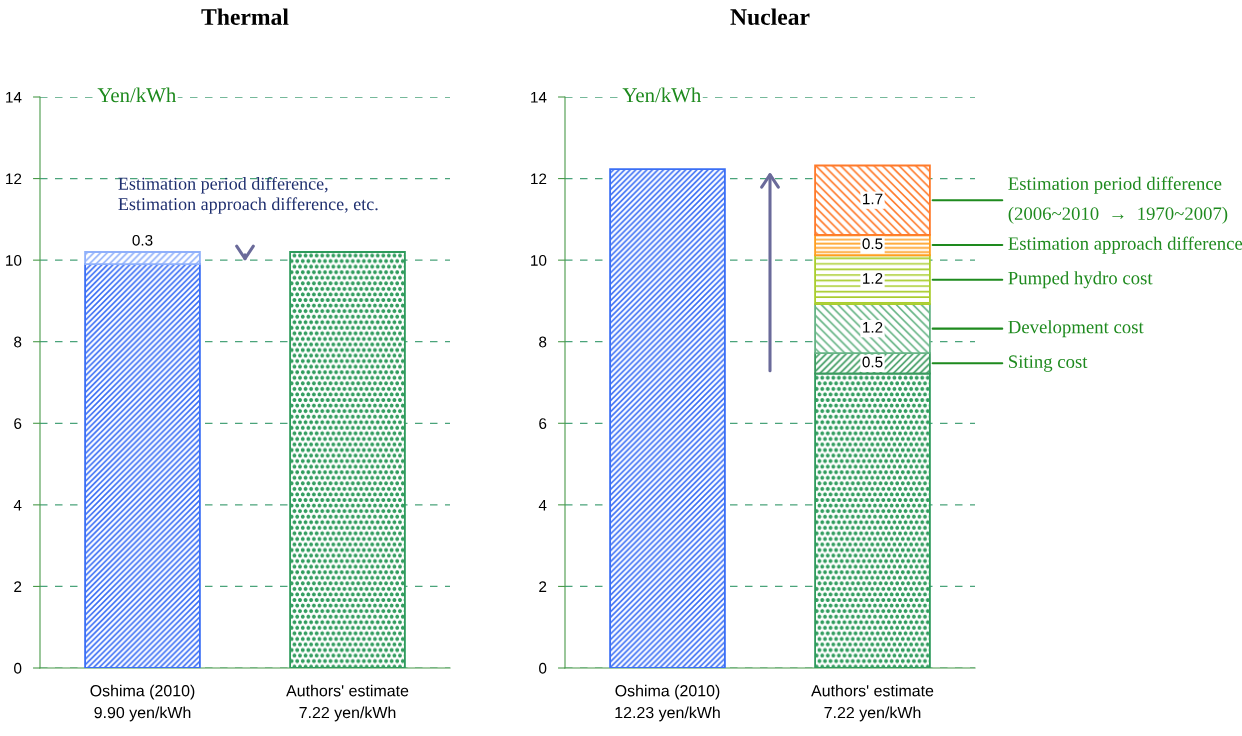 Image resolution: width=1242 pixels, height=736 pixels. Describe the element at coordinates (1048, 363) in the screenshot. I see `text: Siting cost` at that location.